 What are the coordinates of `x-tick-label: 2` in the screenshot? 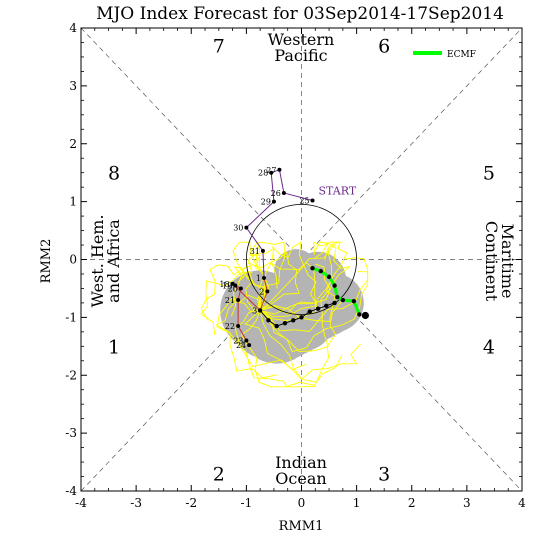 It's located at (412, 503).